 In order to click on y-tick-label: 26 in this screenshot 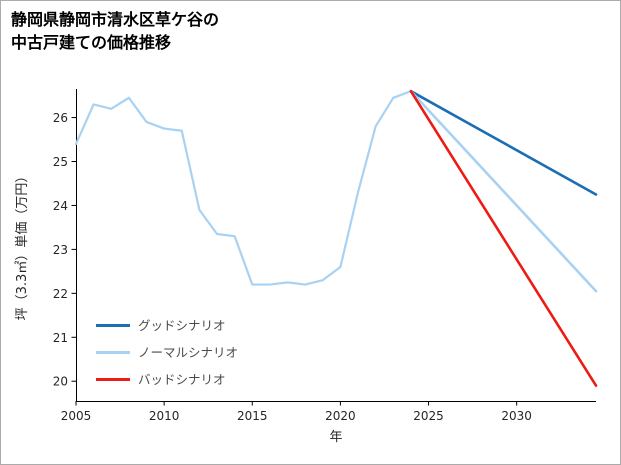, I will do `click(60, 118)`.